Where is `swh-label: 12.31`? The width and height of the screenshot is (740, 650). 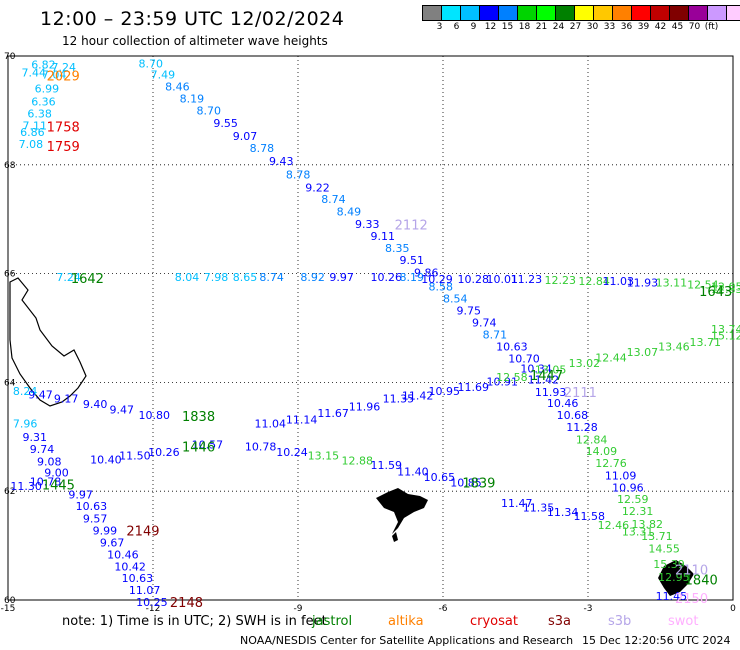
swh-label: 12.31 is located at coordinates (638, 511).